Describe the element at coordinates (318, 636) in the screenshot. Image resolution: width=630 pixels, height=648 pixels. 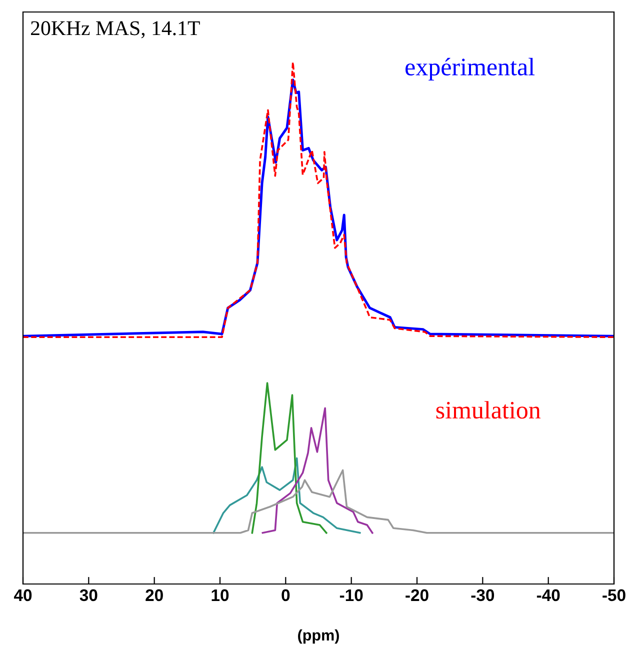
I see `x-axis-title: (ppm)` at that location.